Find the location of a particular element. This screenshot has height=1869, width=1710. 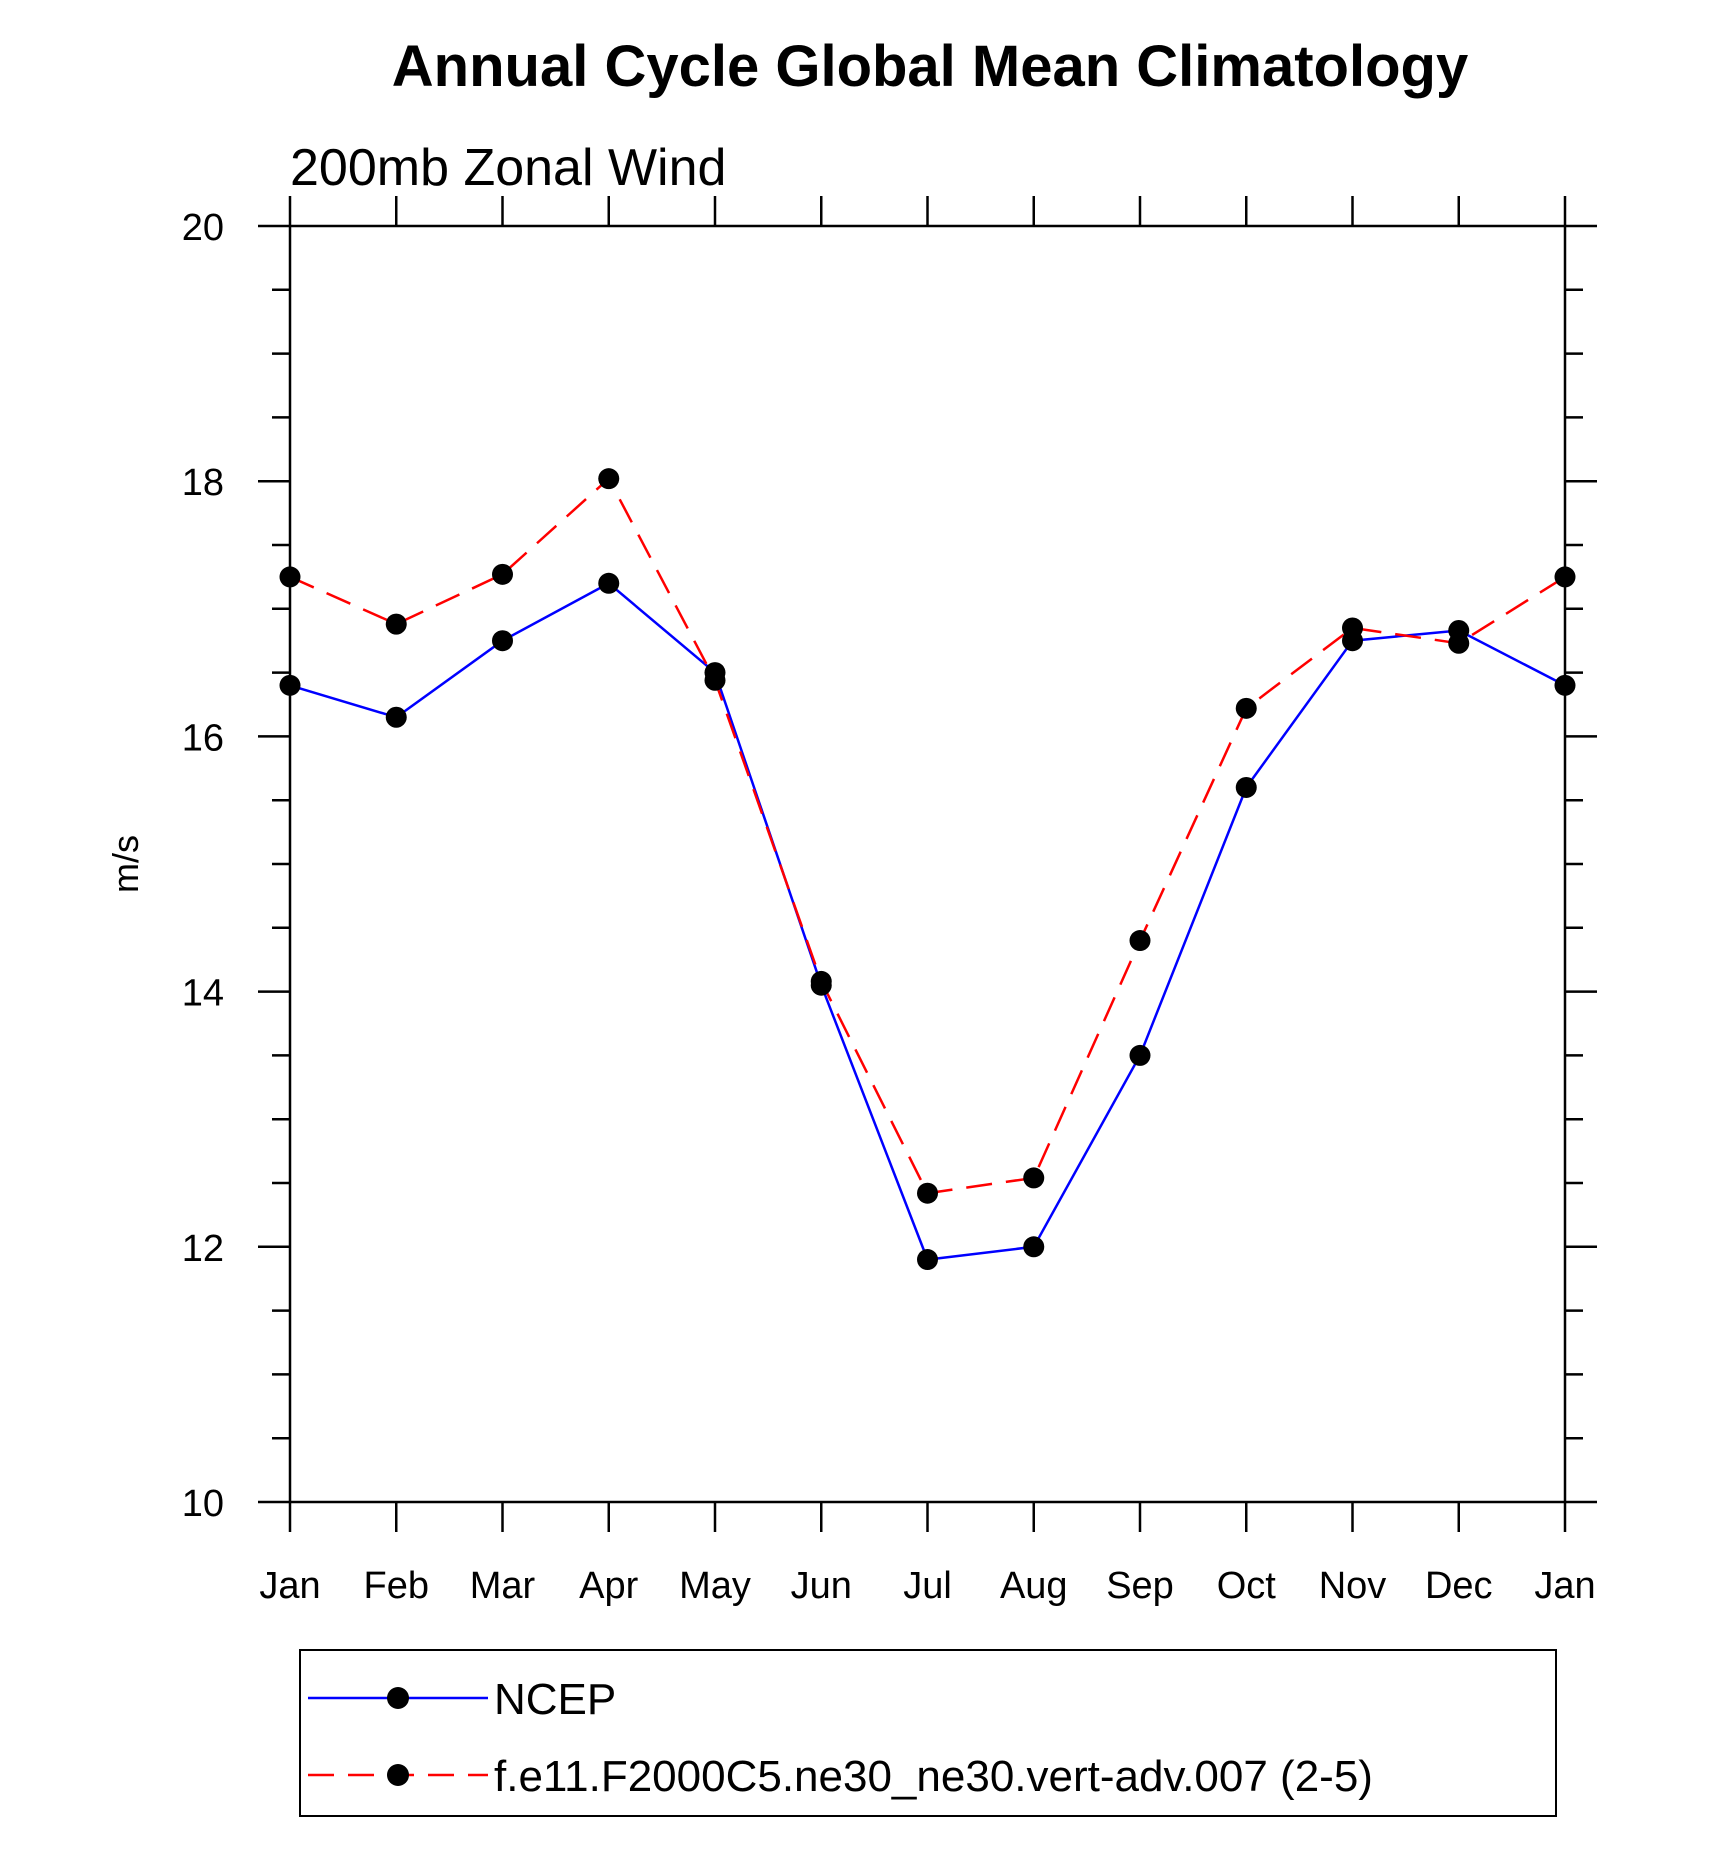

x-tick-label: May is located at coordinates (715, 1586).